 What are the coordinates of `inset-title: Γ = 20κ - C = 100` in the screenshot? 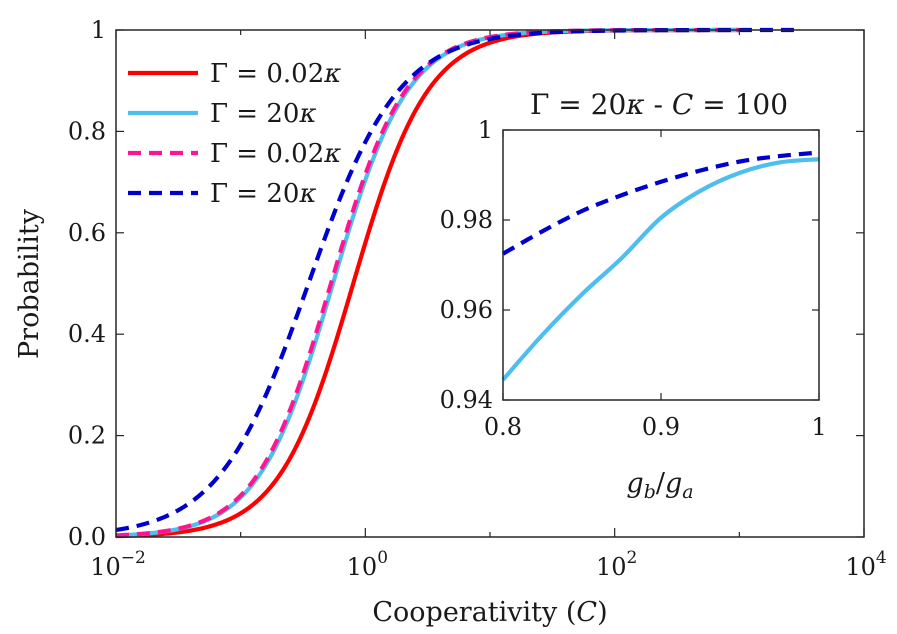 It's located at (659, 104).